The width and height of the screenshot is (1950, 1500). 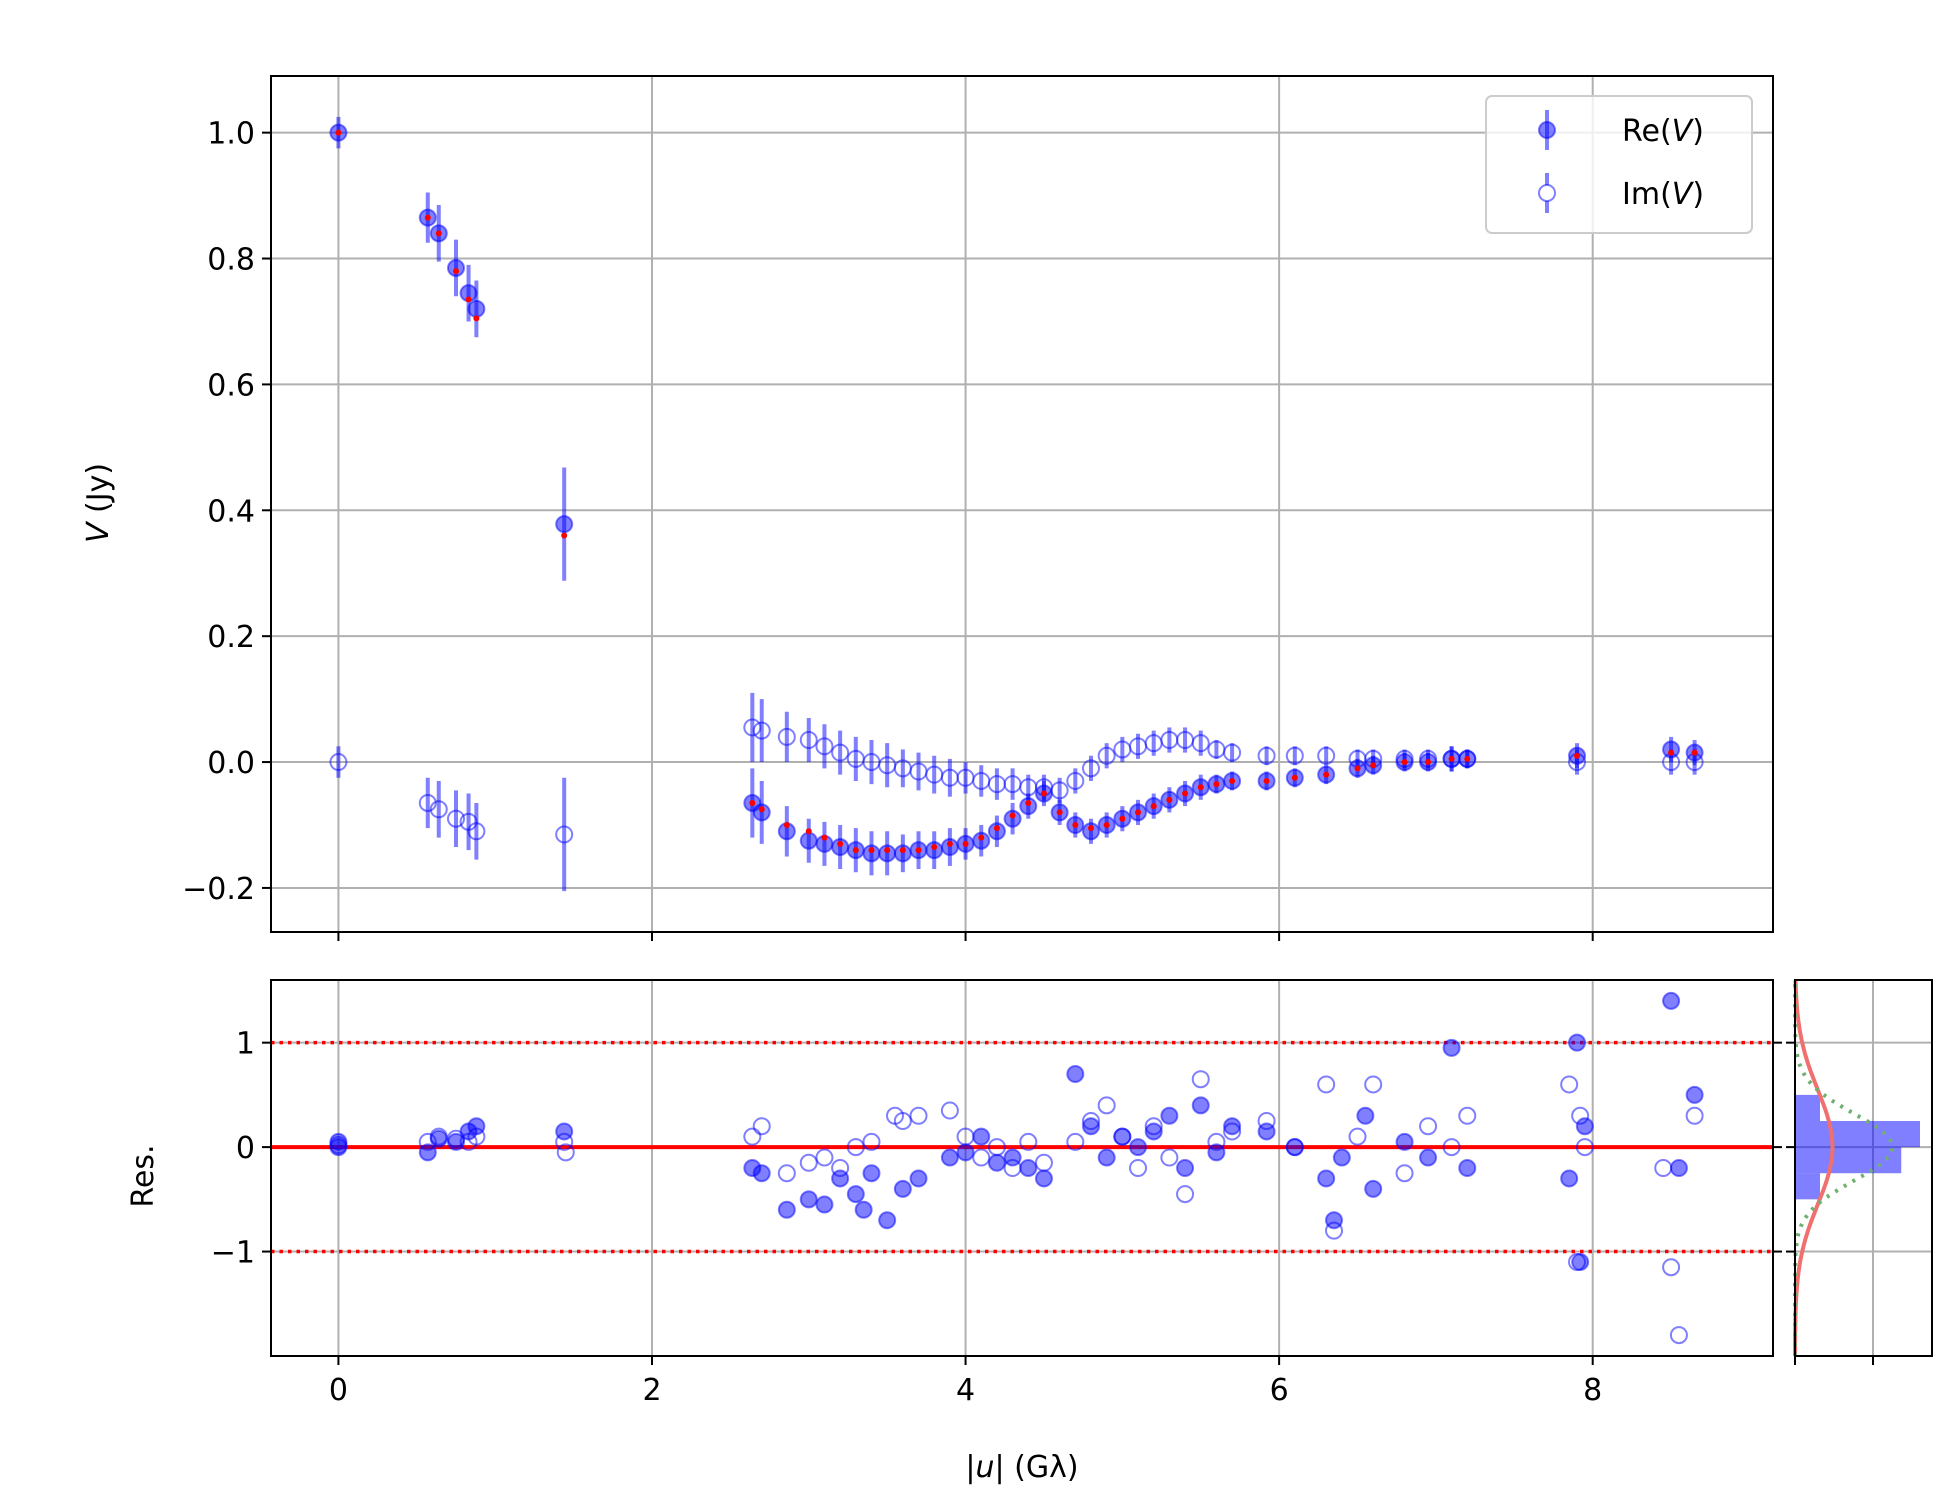 What do you see at coordinates (1856, 1167) in the screenshot?
I see `histogram-panel-marks` at bounding box center [1856, 1167].